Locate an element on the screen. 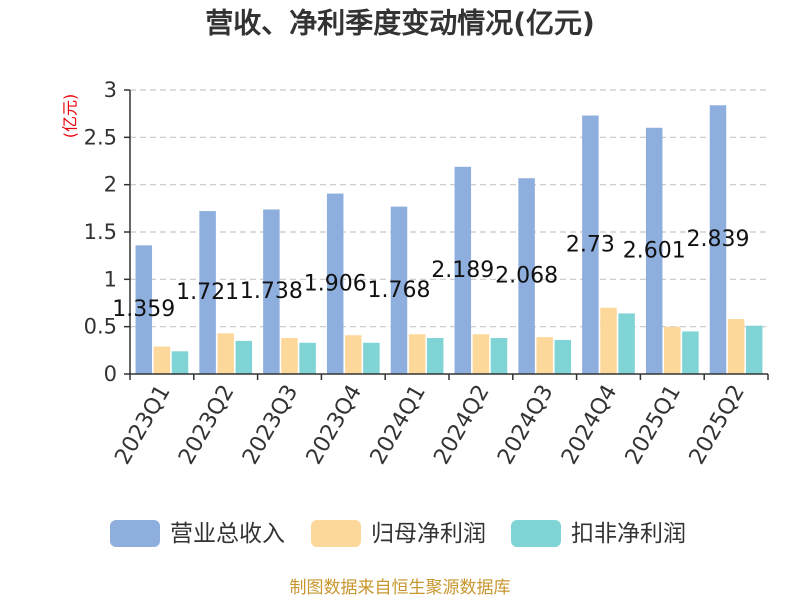  y-axis-label: (亿元) is located at coordinates (70, 116).